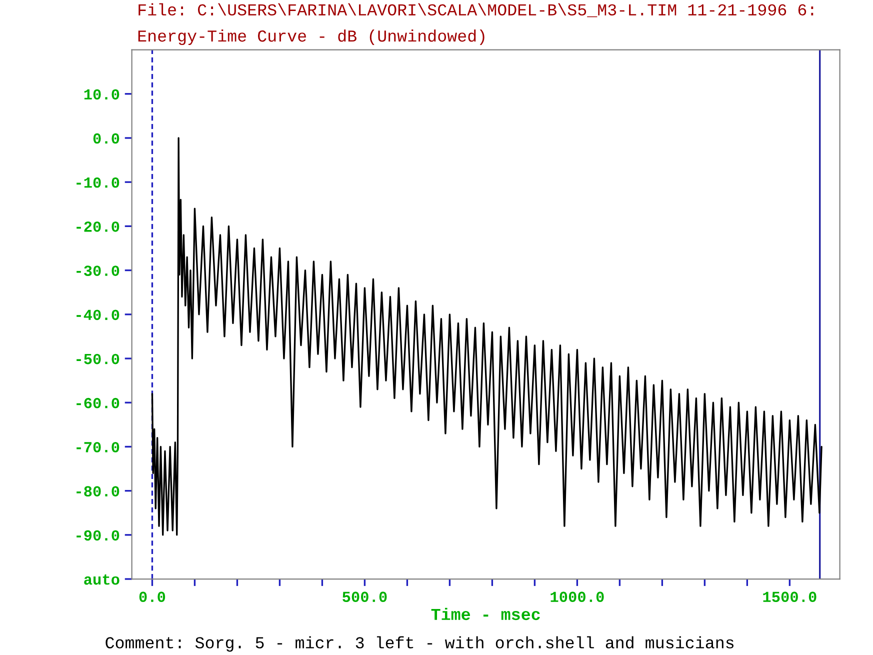 Image resolution: width=873 pixels, height=655 pixels. I want to click on y-tick-label: -40.0, so click(98, 315).